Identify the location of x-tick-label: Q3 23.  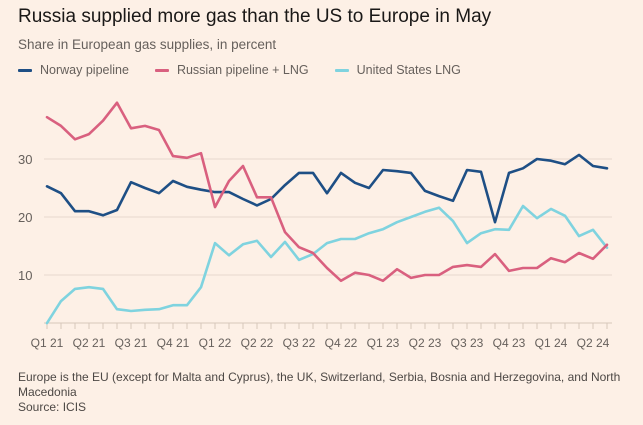
(467, 343).